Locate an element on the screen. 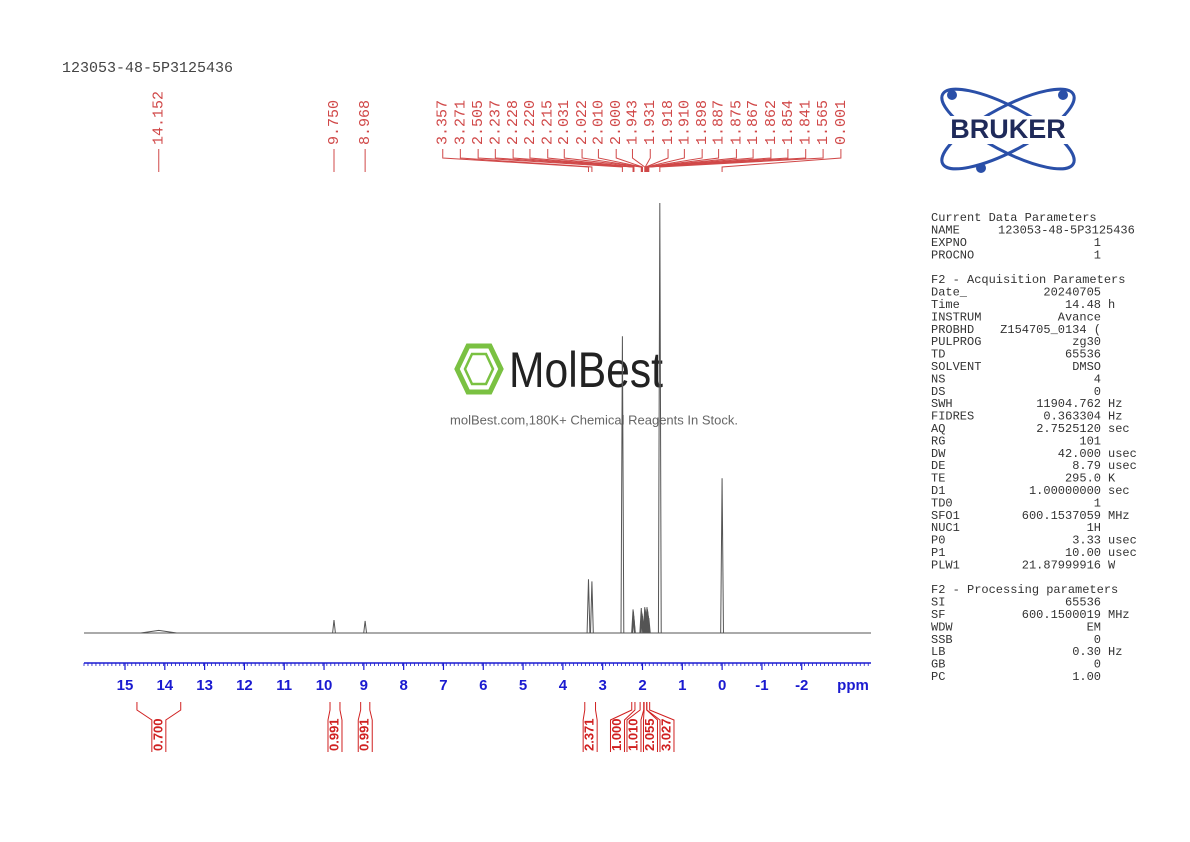 The width and height of the screenshot is (1190, 842). param-name: TD is located at coordinates (938, 355).